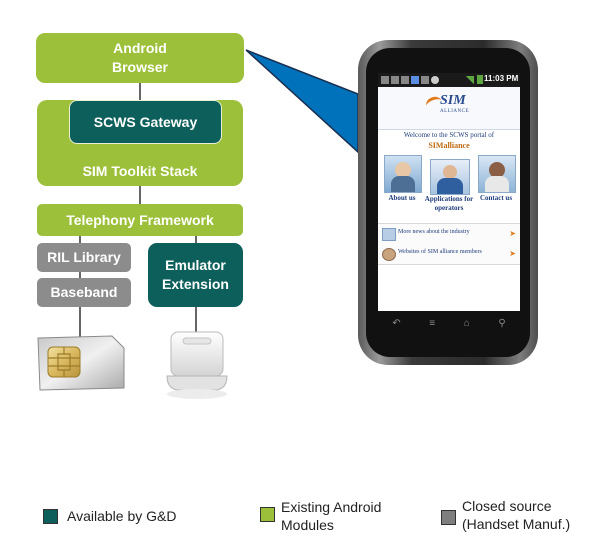 The height and width of the screenshot is (559, 595). I want to click on soft-keys: ↶ ≡ ⌂ ⚲, so click(449, 323).